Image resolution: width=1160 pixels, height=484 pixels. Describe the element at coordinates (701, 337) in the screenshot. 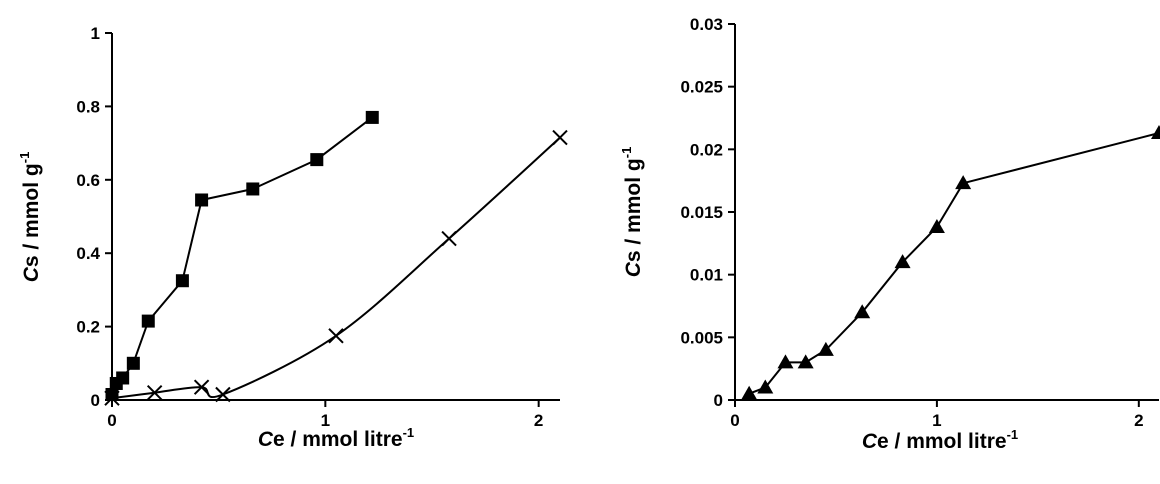

I see `y-tick-label: 0.005` at that location.